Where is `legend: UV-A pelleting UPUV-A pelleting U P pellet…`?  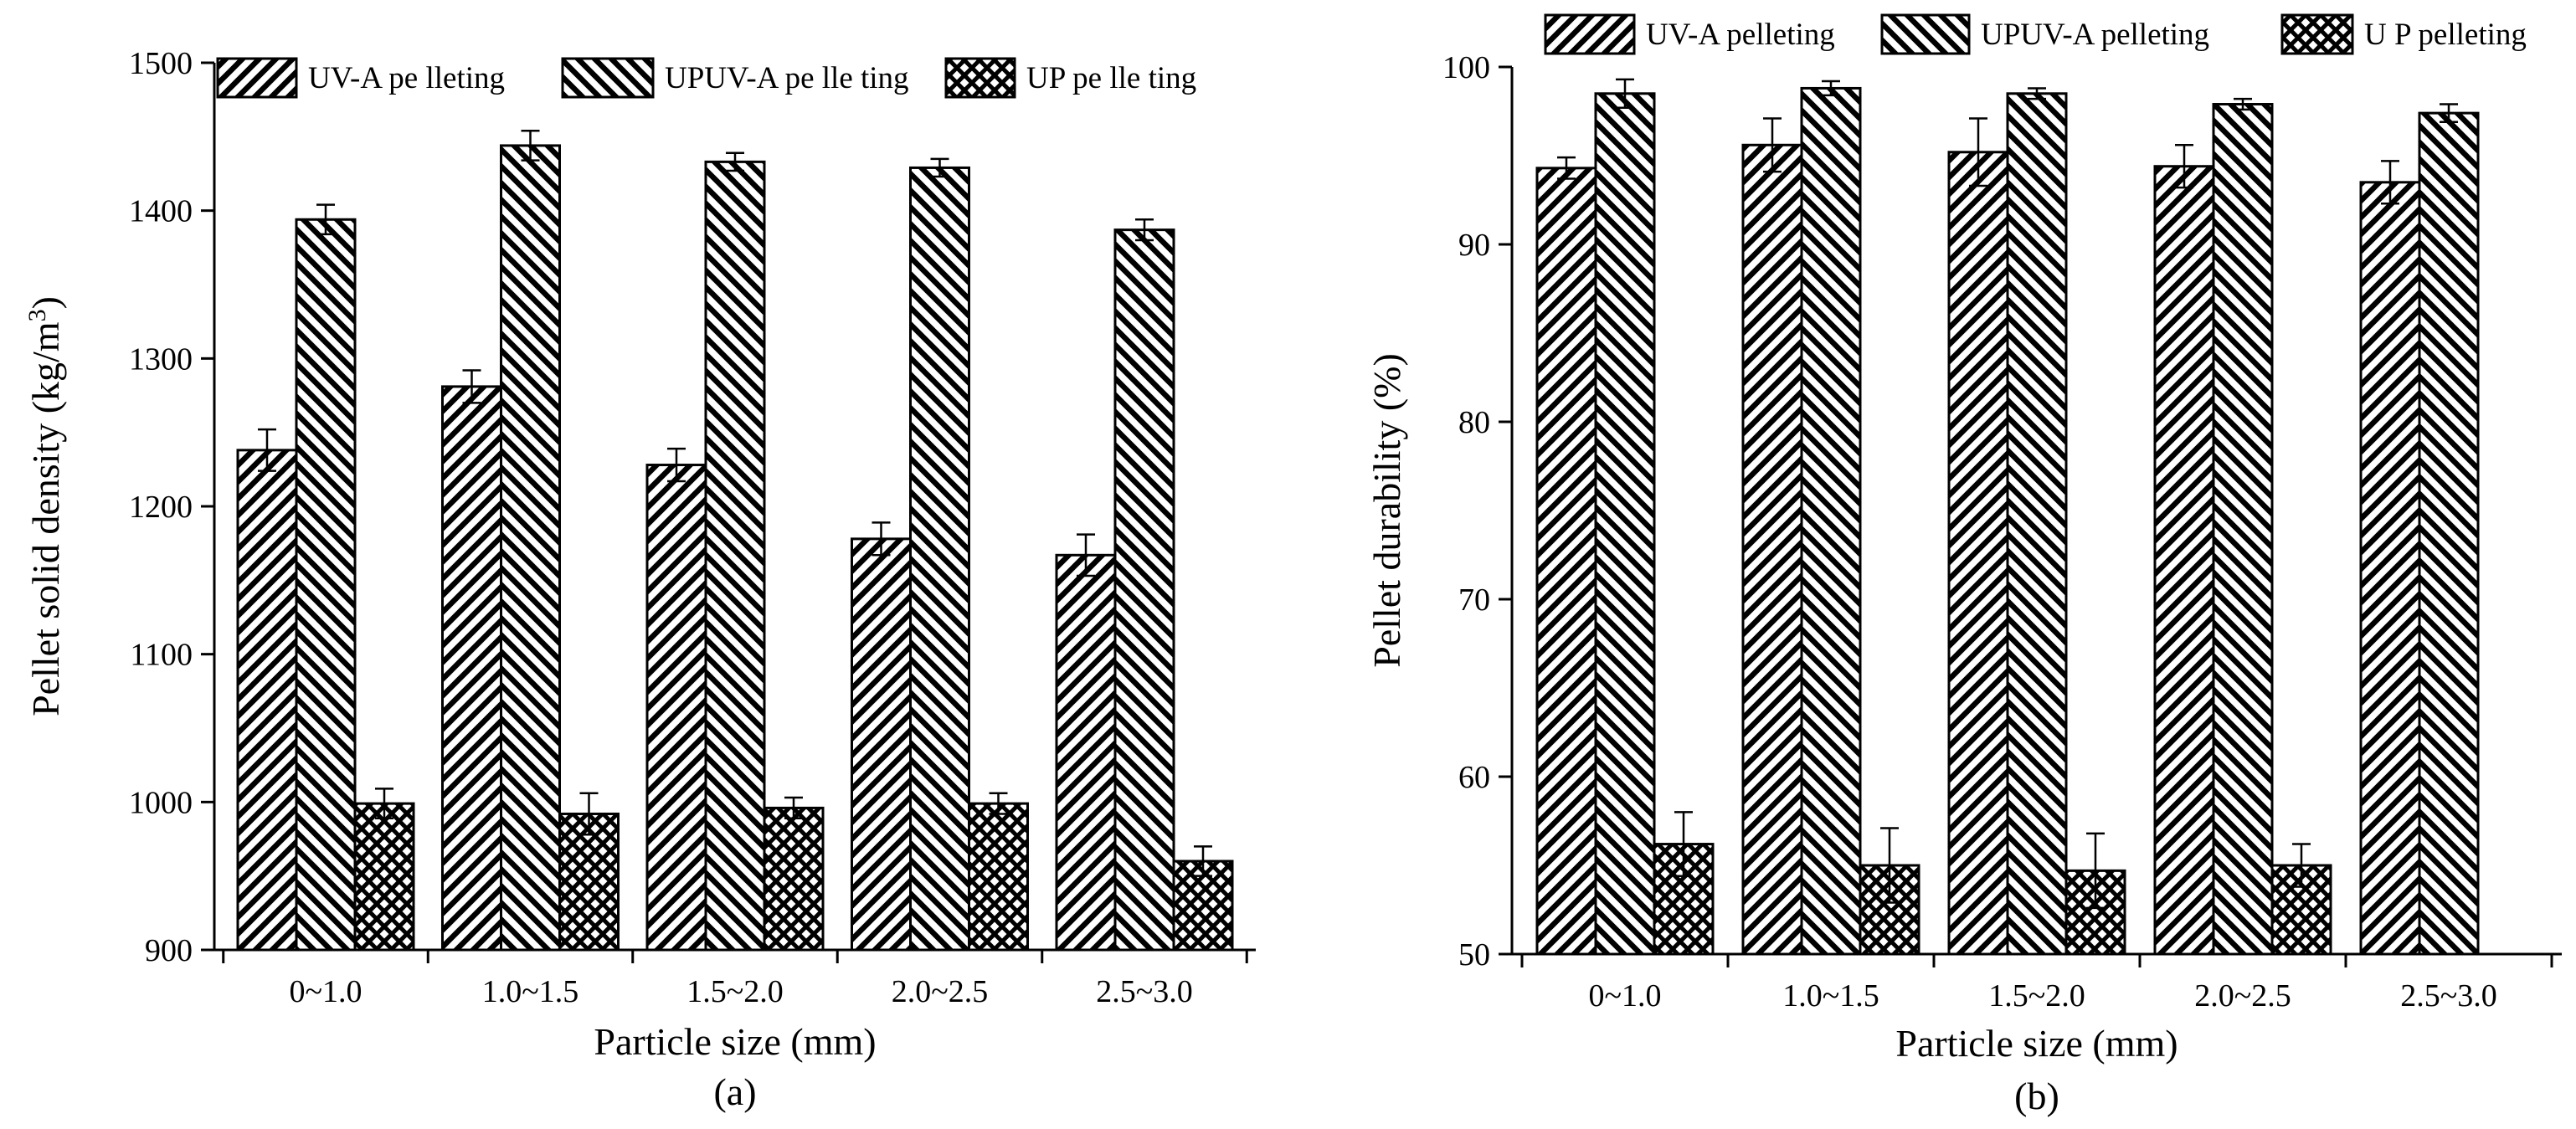 legend: UV-A pelleting UPUV-A pelleting U P pellet… is located at coordinates (2036, 34).